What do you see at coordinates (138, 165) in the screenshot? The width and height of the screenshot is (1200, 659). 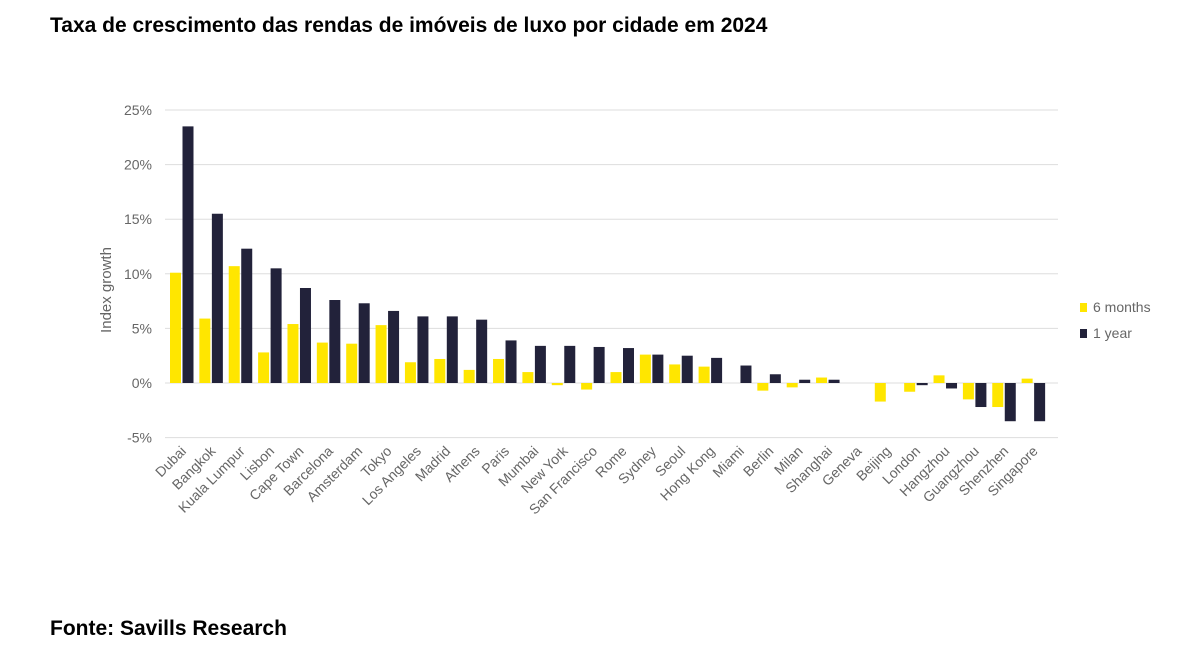 I see `y-tick-label: 20%` at bounding box center [138, 165].